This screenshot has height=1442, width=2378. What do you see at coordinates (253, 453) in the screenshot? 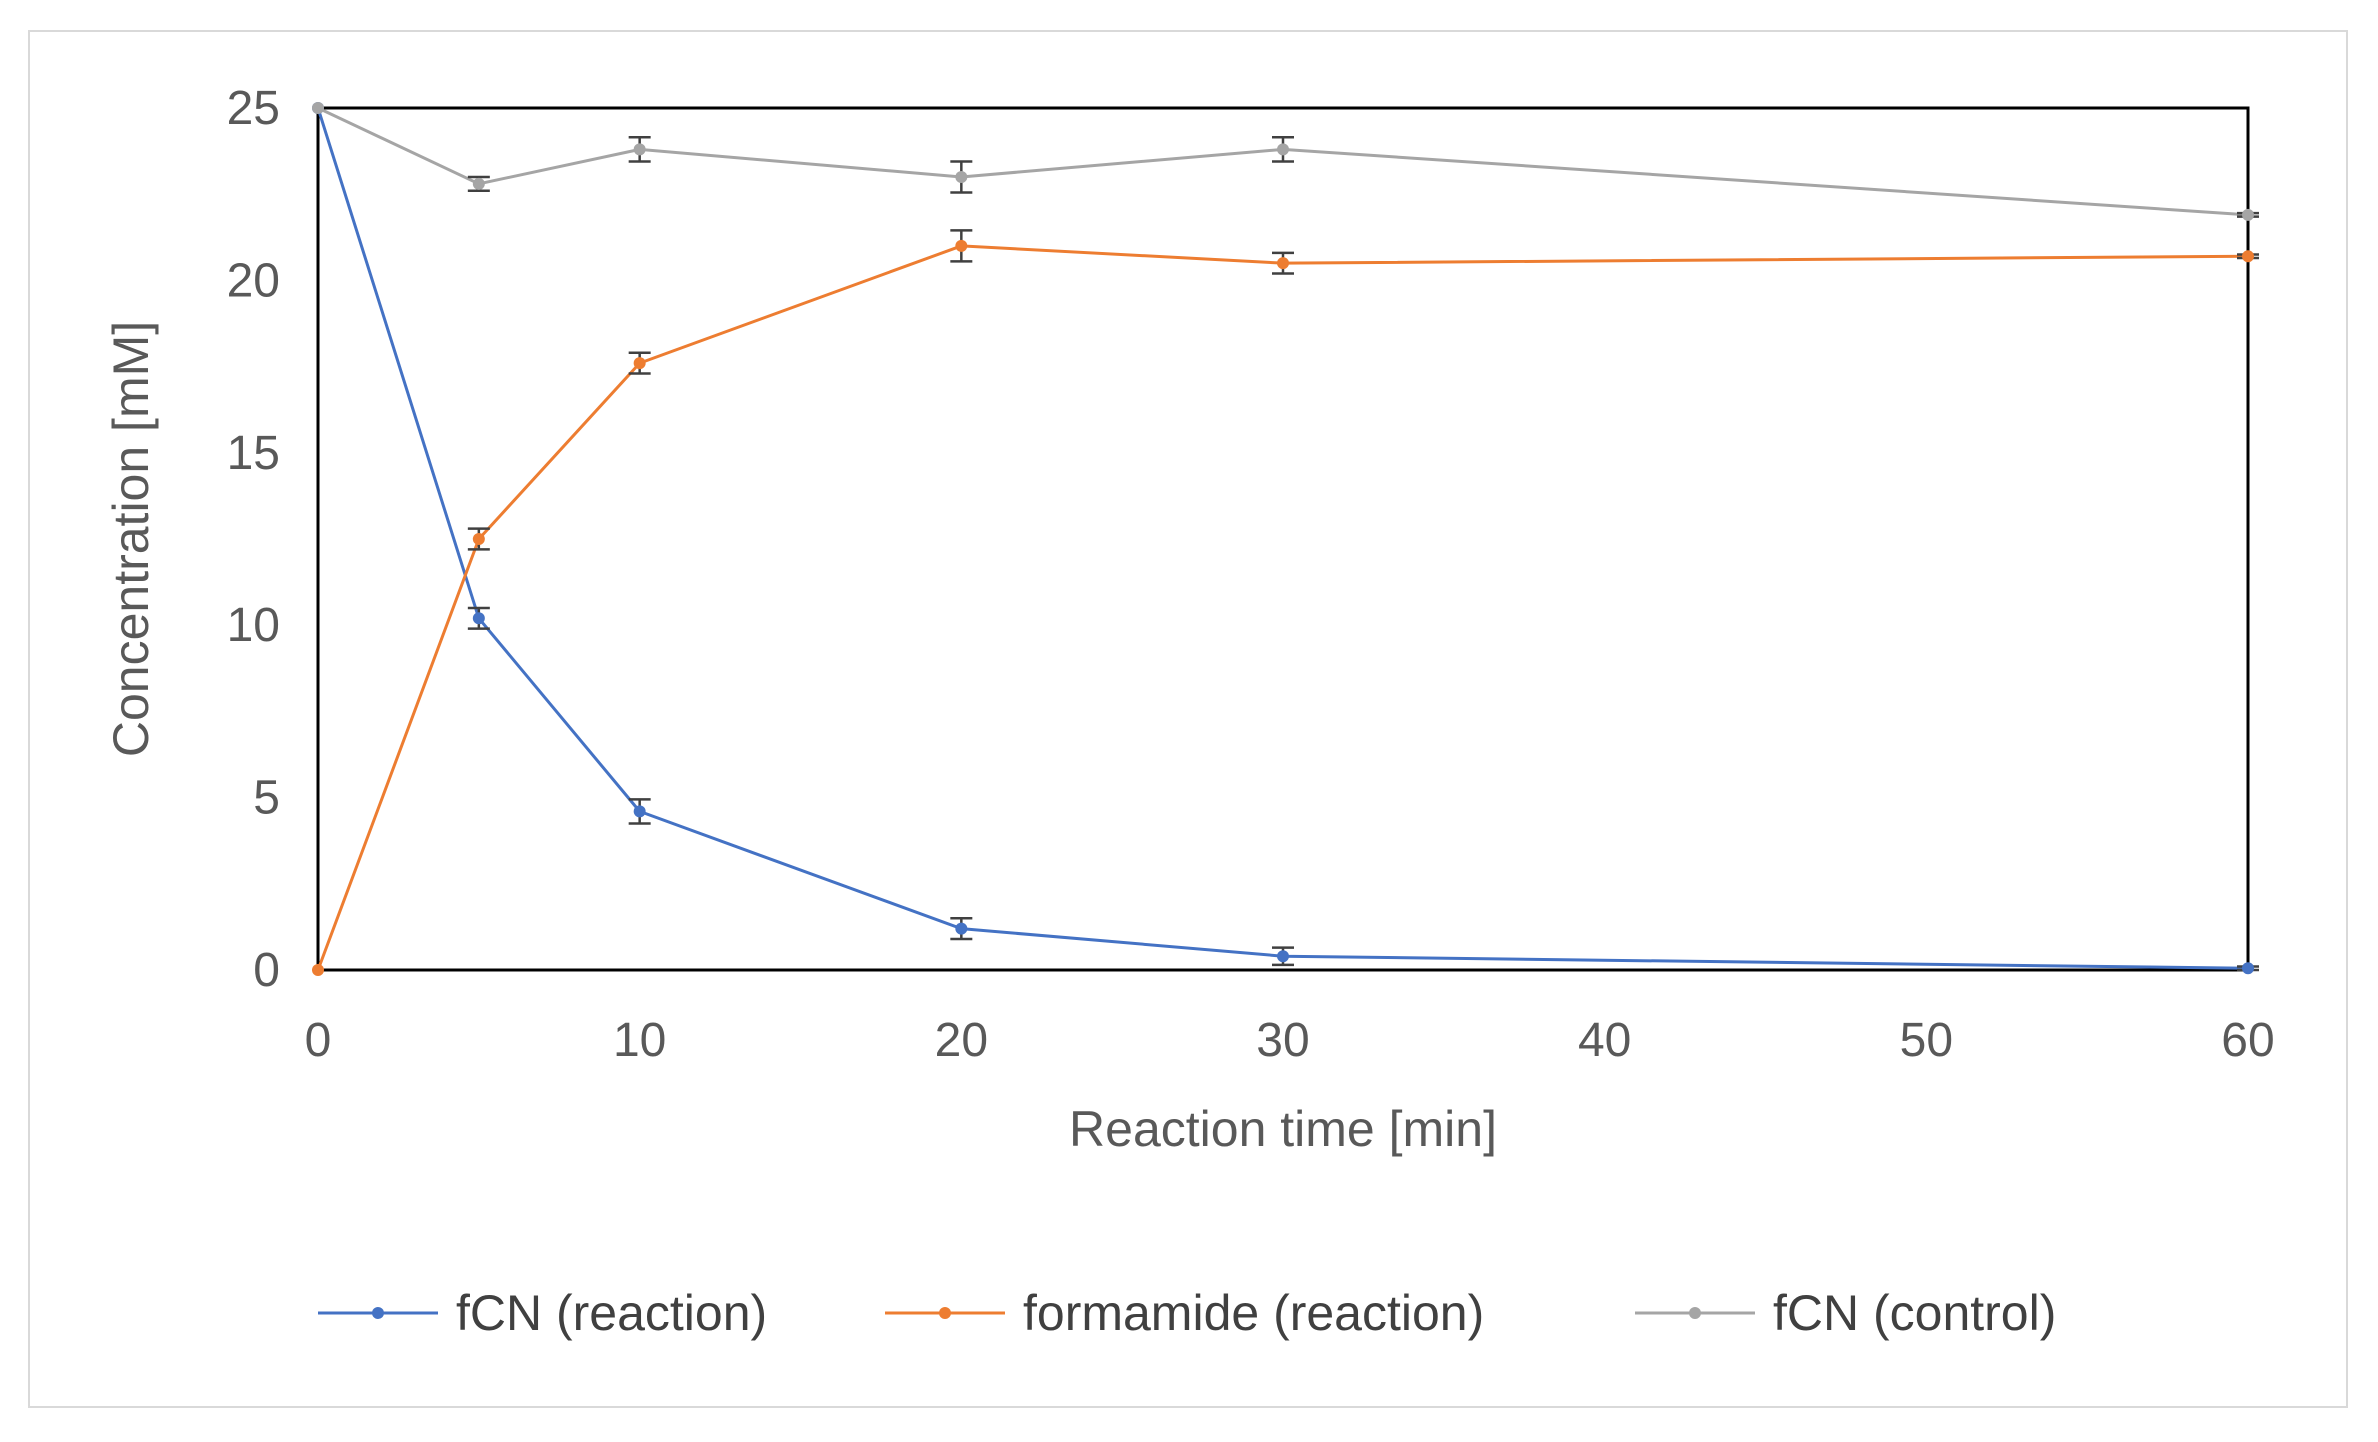
I see `y-tick-label: 15` at bounding box center [253, 453].